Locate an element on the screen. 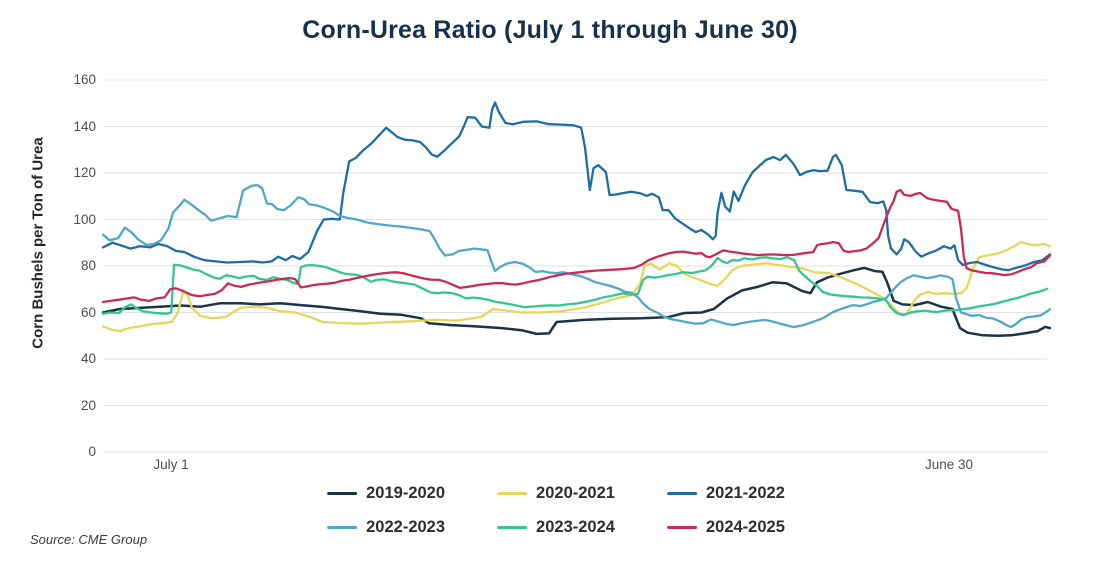  legend-item-label: 2019-2020 is located at coordinates (406, 493).